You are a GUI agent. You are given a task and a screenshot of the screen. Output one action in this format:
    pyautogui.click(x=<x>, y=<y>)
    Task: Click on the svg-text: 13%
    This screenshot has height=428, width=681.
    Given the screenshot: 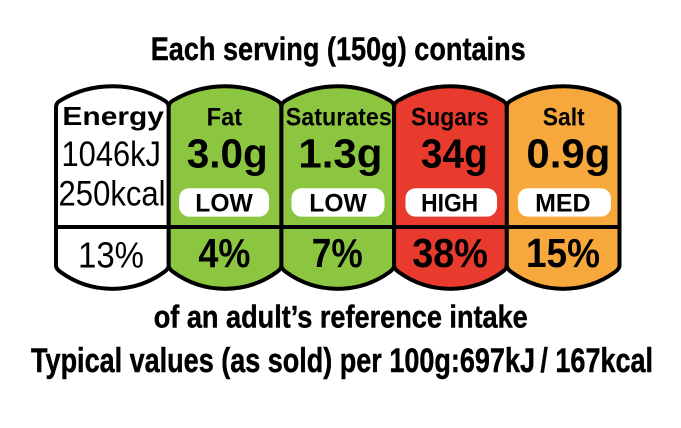 What is the action you would take?
    pyautogui.click(x=111, y=255)
    